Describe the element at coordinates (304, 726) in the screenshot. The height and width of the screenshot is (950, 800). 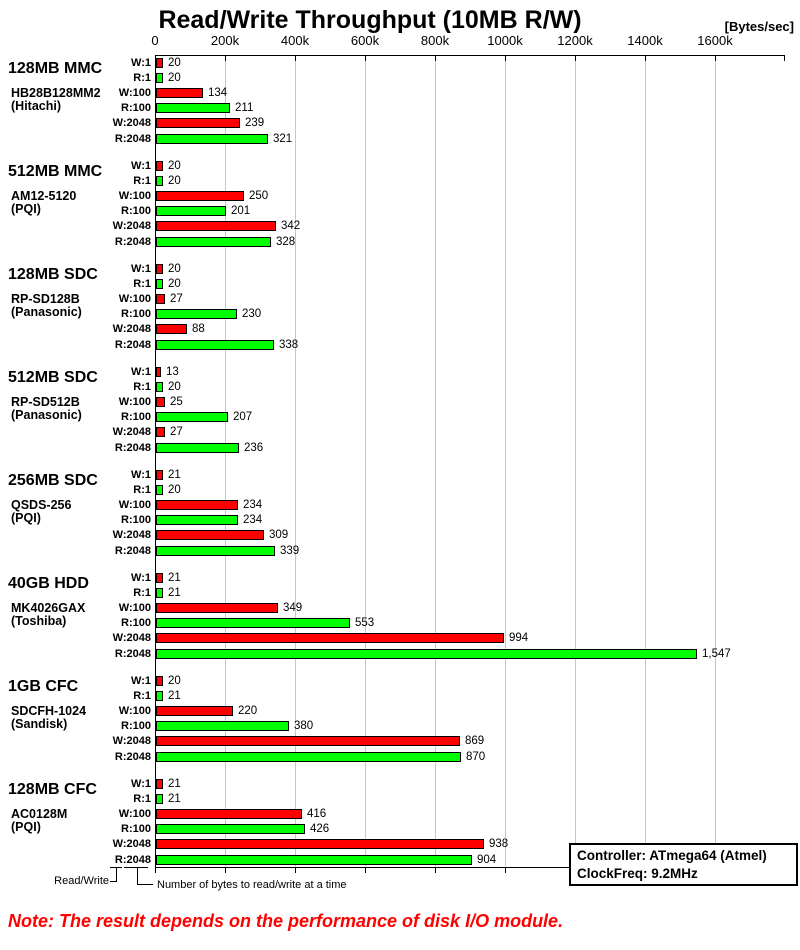
I see `bar-value-label: 380` at that location.